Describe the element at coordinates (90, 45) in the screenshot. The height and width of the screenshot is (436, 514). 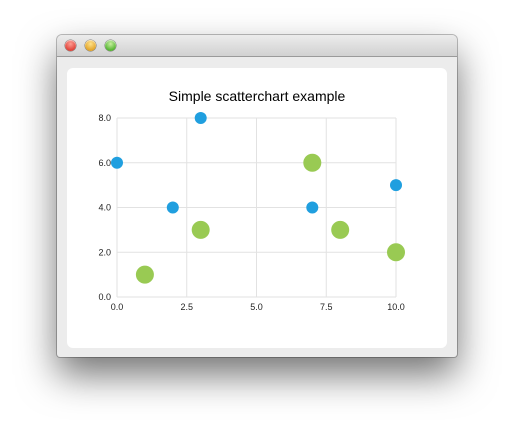
I see `minimize-button` at that location.